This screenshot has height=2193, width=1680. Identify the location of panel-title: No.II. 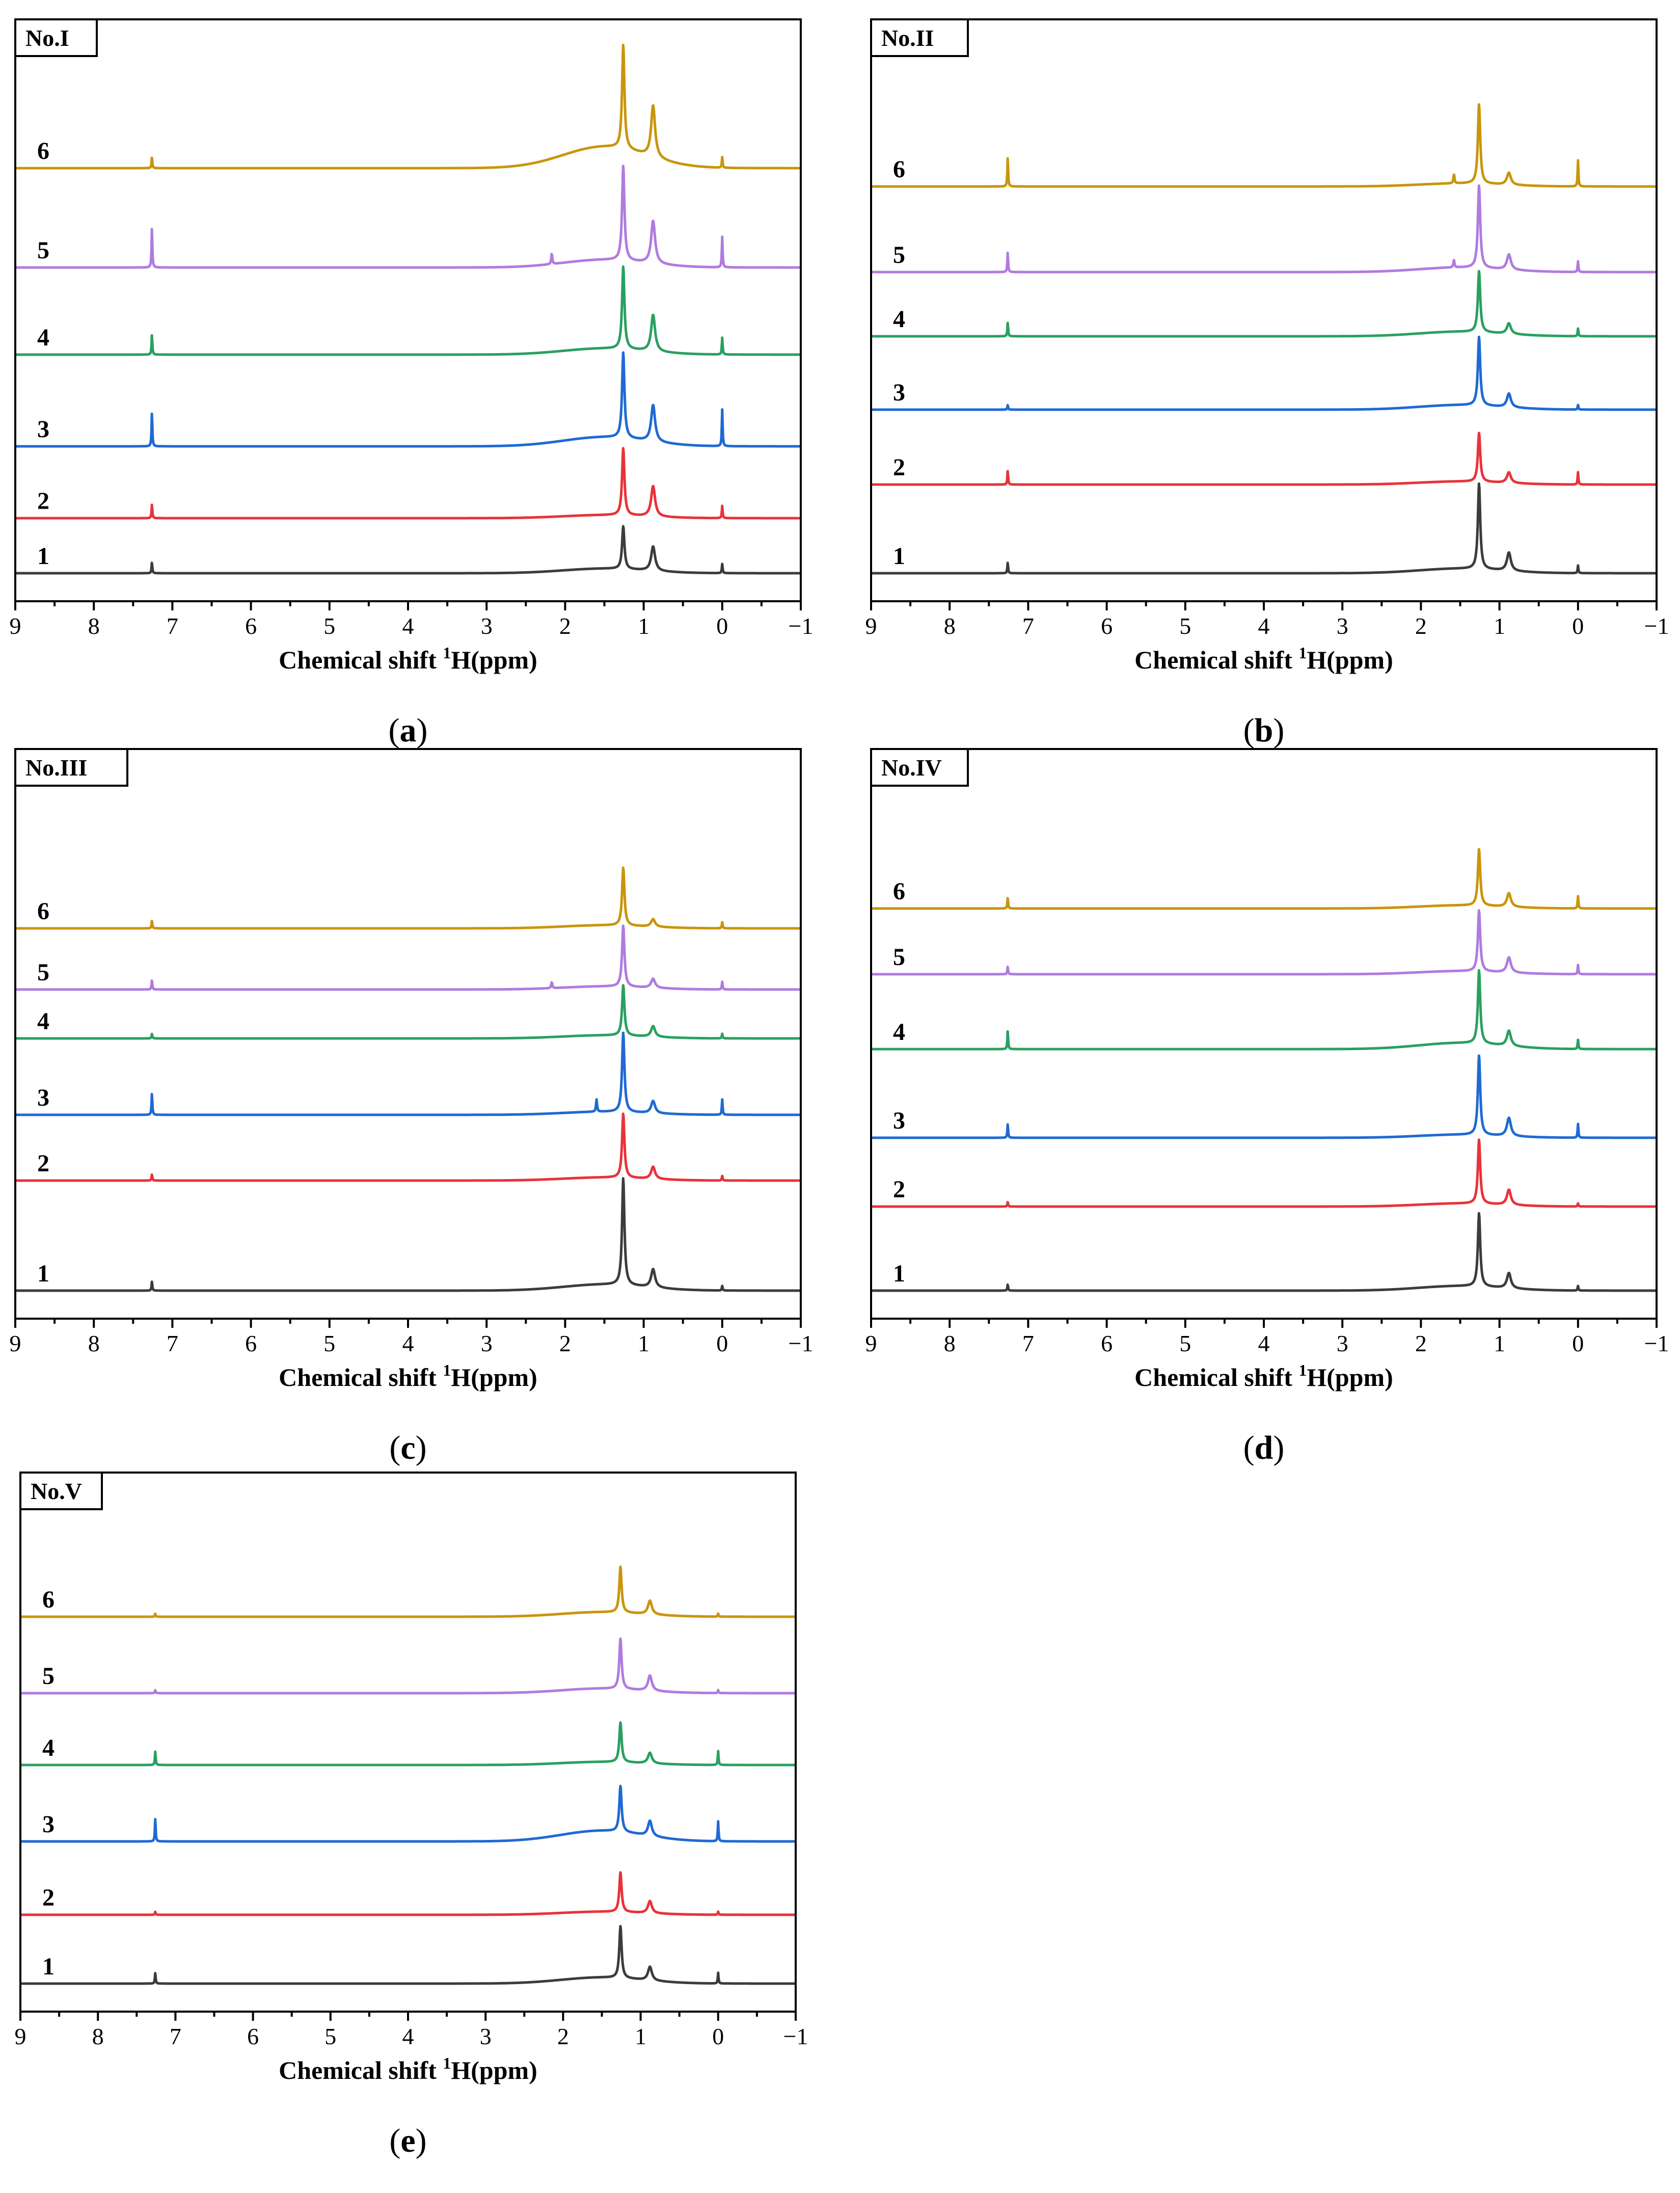
(907, 38).